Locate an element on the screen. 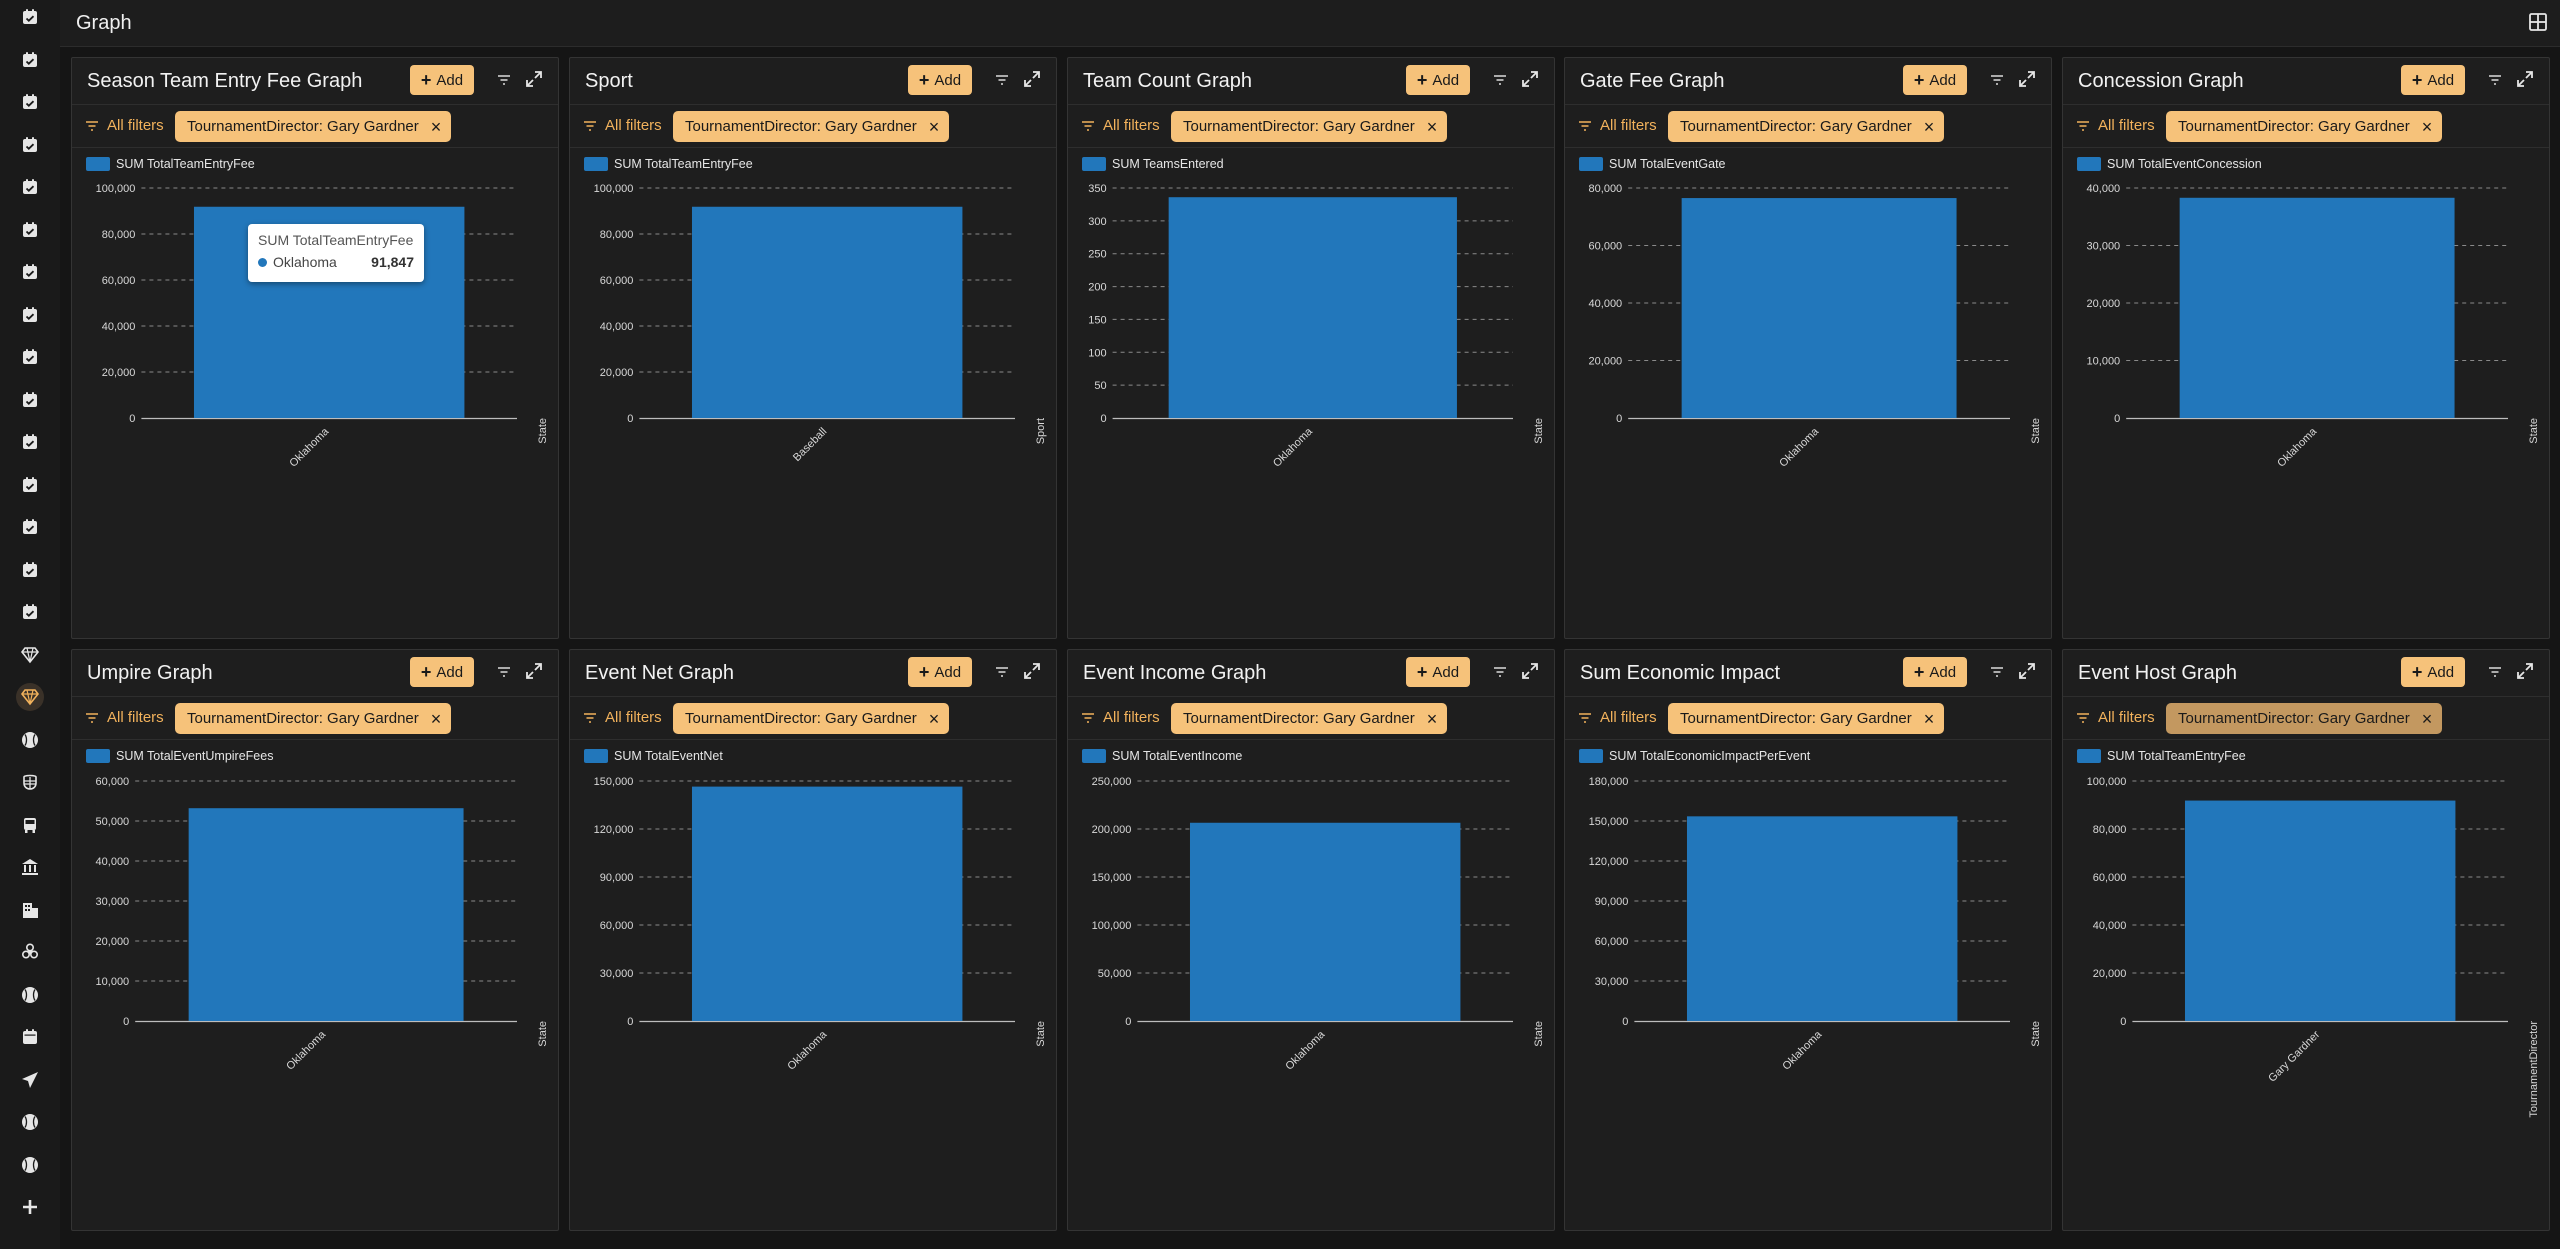 This screenshot has width=2560, height=1249. building-icon is located at coordinates (30, 910).